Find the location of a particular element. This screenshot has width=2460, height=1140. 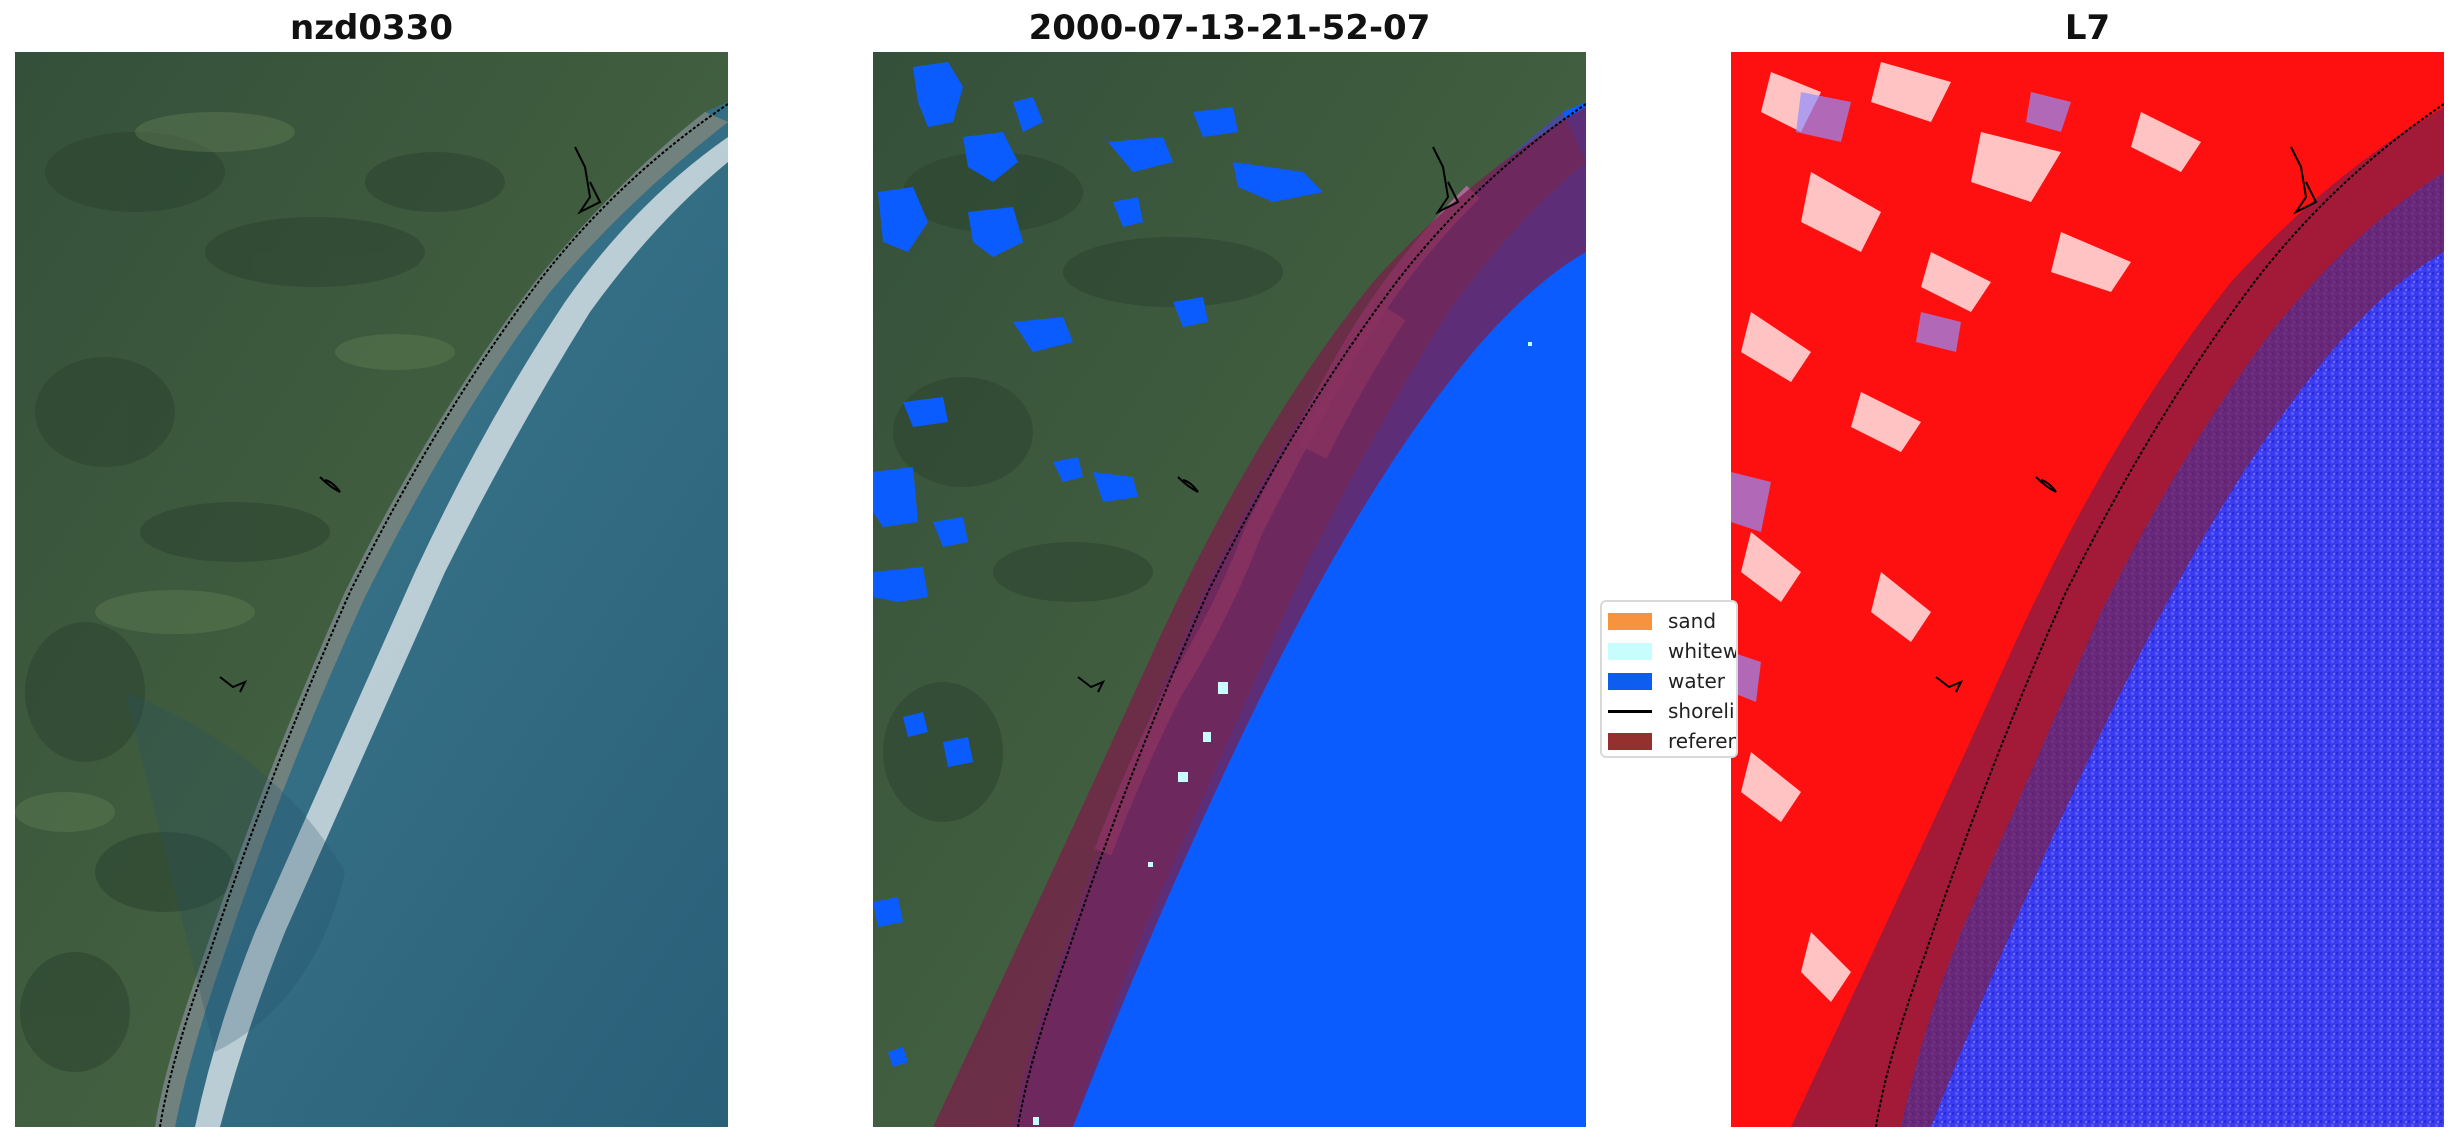

legend-label: sand is located at coordinates (1692, 621).